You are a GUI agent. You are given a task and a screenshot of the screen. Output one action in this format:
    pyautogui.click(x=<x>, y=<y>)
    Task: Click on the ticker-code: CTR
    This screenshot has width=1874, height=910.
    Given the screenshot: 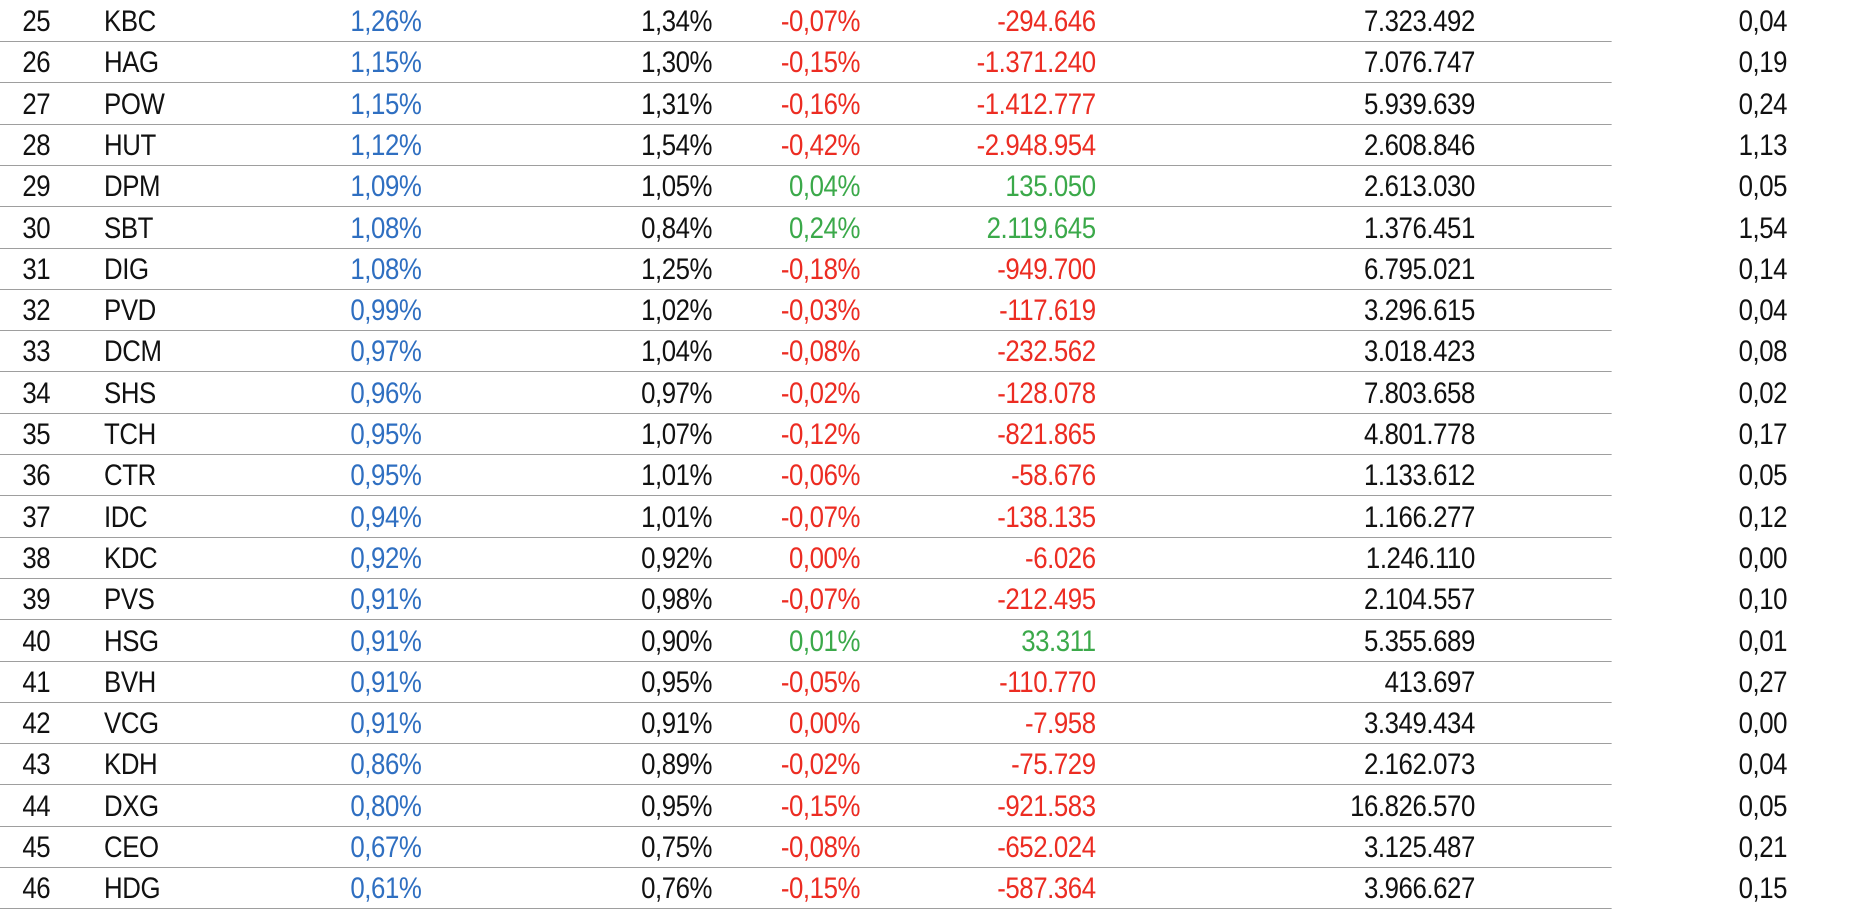 What is the action you would take?
    pyautogui.click(x=130, y=476)
    